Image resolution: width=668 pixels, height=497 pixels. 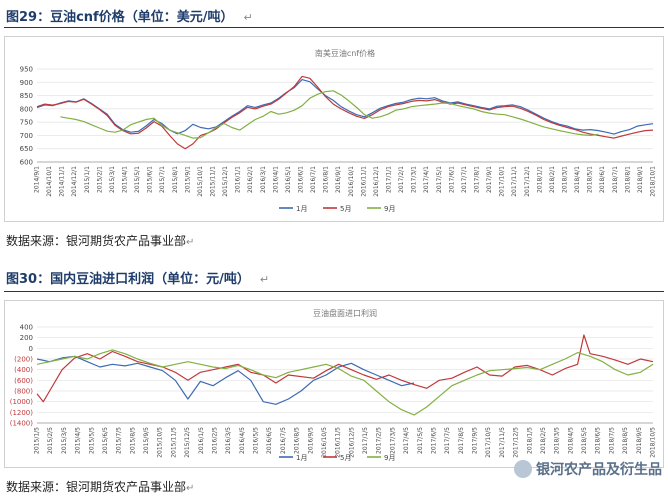 I want to click on watermark-text: 银河农产品及衍生品, so click(x=599, y=470).